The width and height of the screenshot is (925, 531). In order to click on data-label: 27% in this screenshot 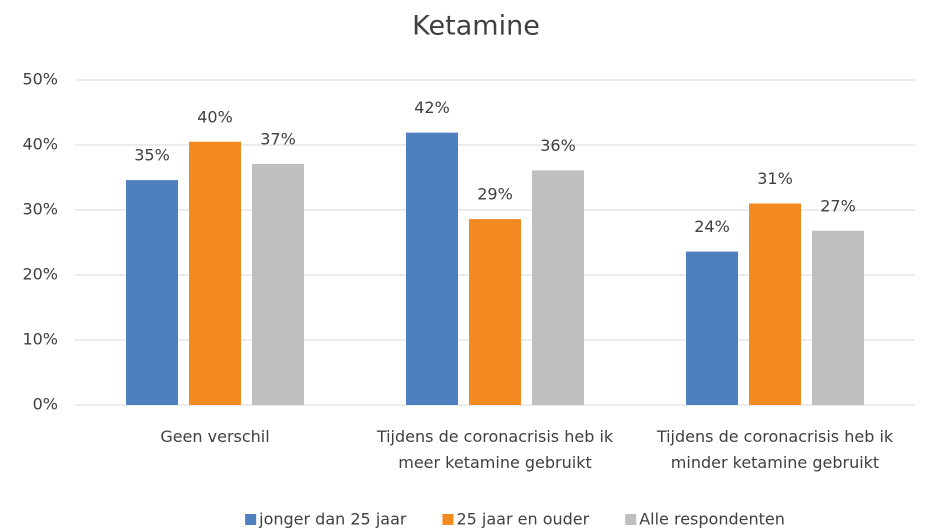, I will do `click(838, 205)`.